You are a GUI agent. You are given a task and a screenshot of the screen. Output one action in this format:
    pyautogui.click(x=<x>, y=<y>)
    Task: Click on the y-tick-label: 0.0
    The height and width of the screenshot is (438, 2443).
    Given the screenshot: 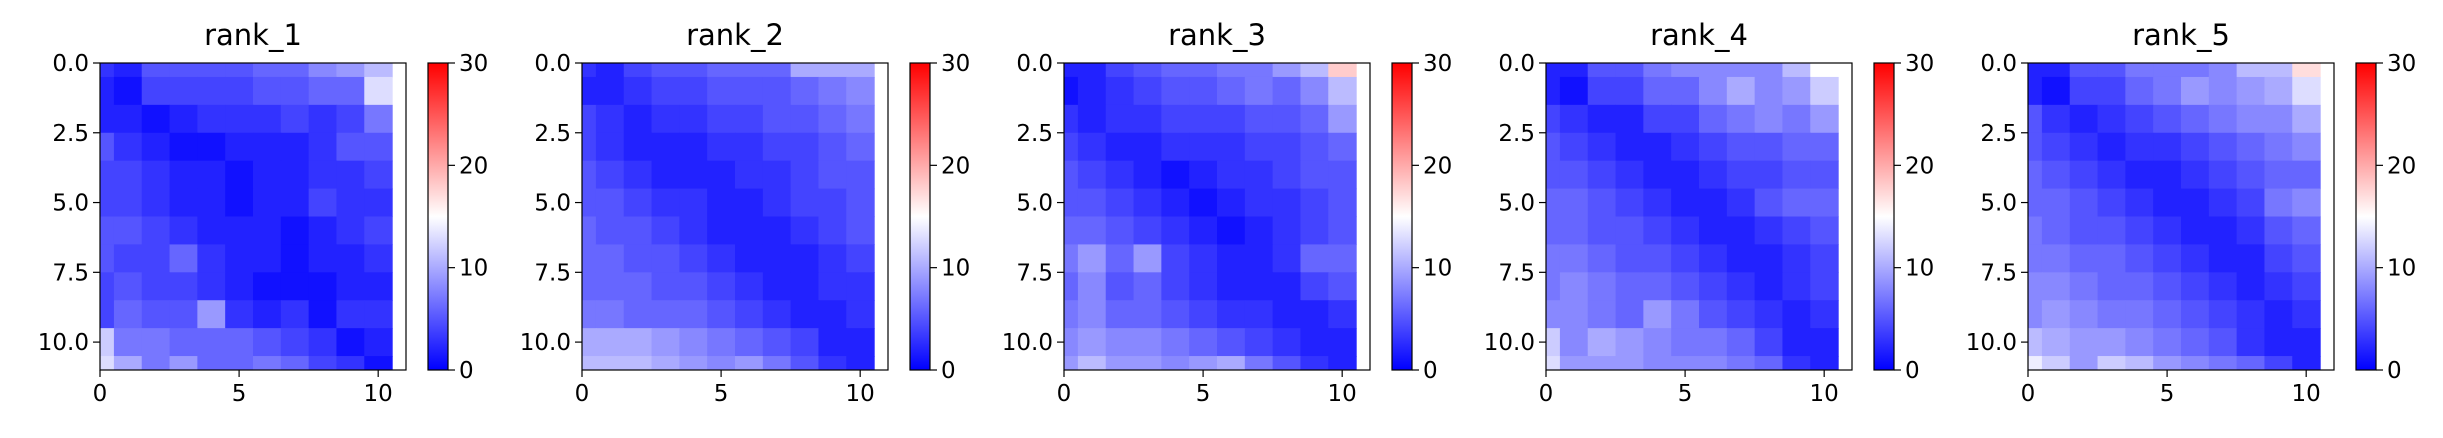 What is the action you would take?
    pyautogui.click(x=552, y=64)
    